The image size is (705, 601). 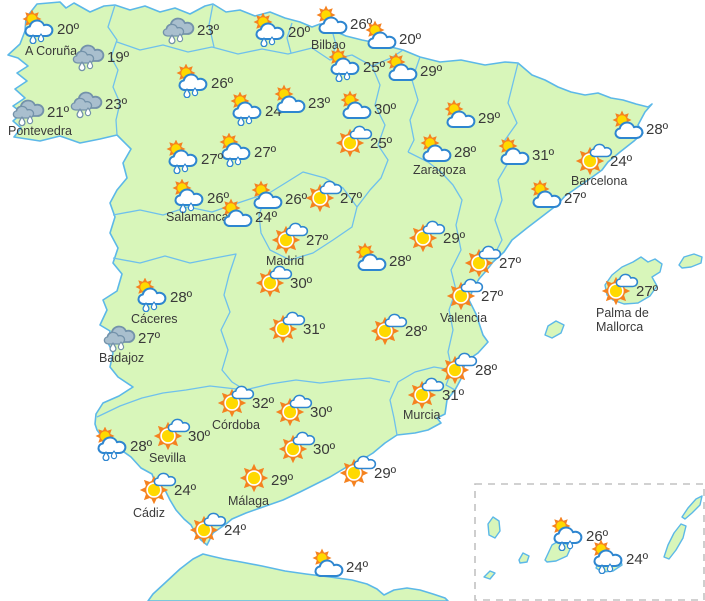 I want to click on city-label: Cáceres, so click(x=154, y=319).